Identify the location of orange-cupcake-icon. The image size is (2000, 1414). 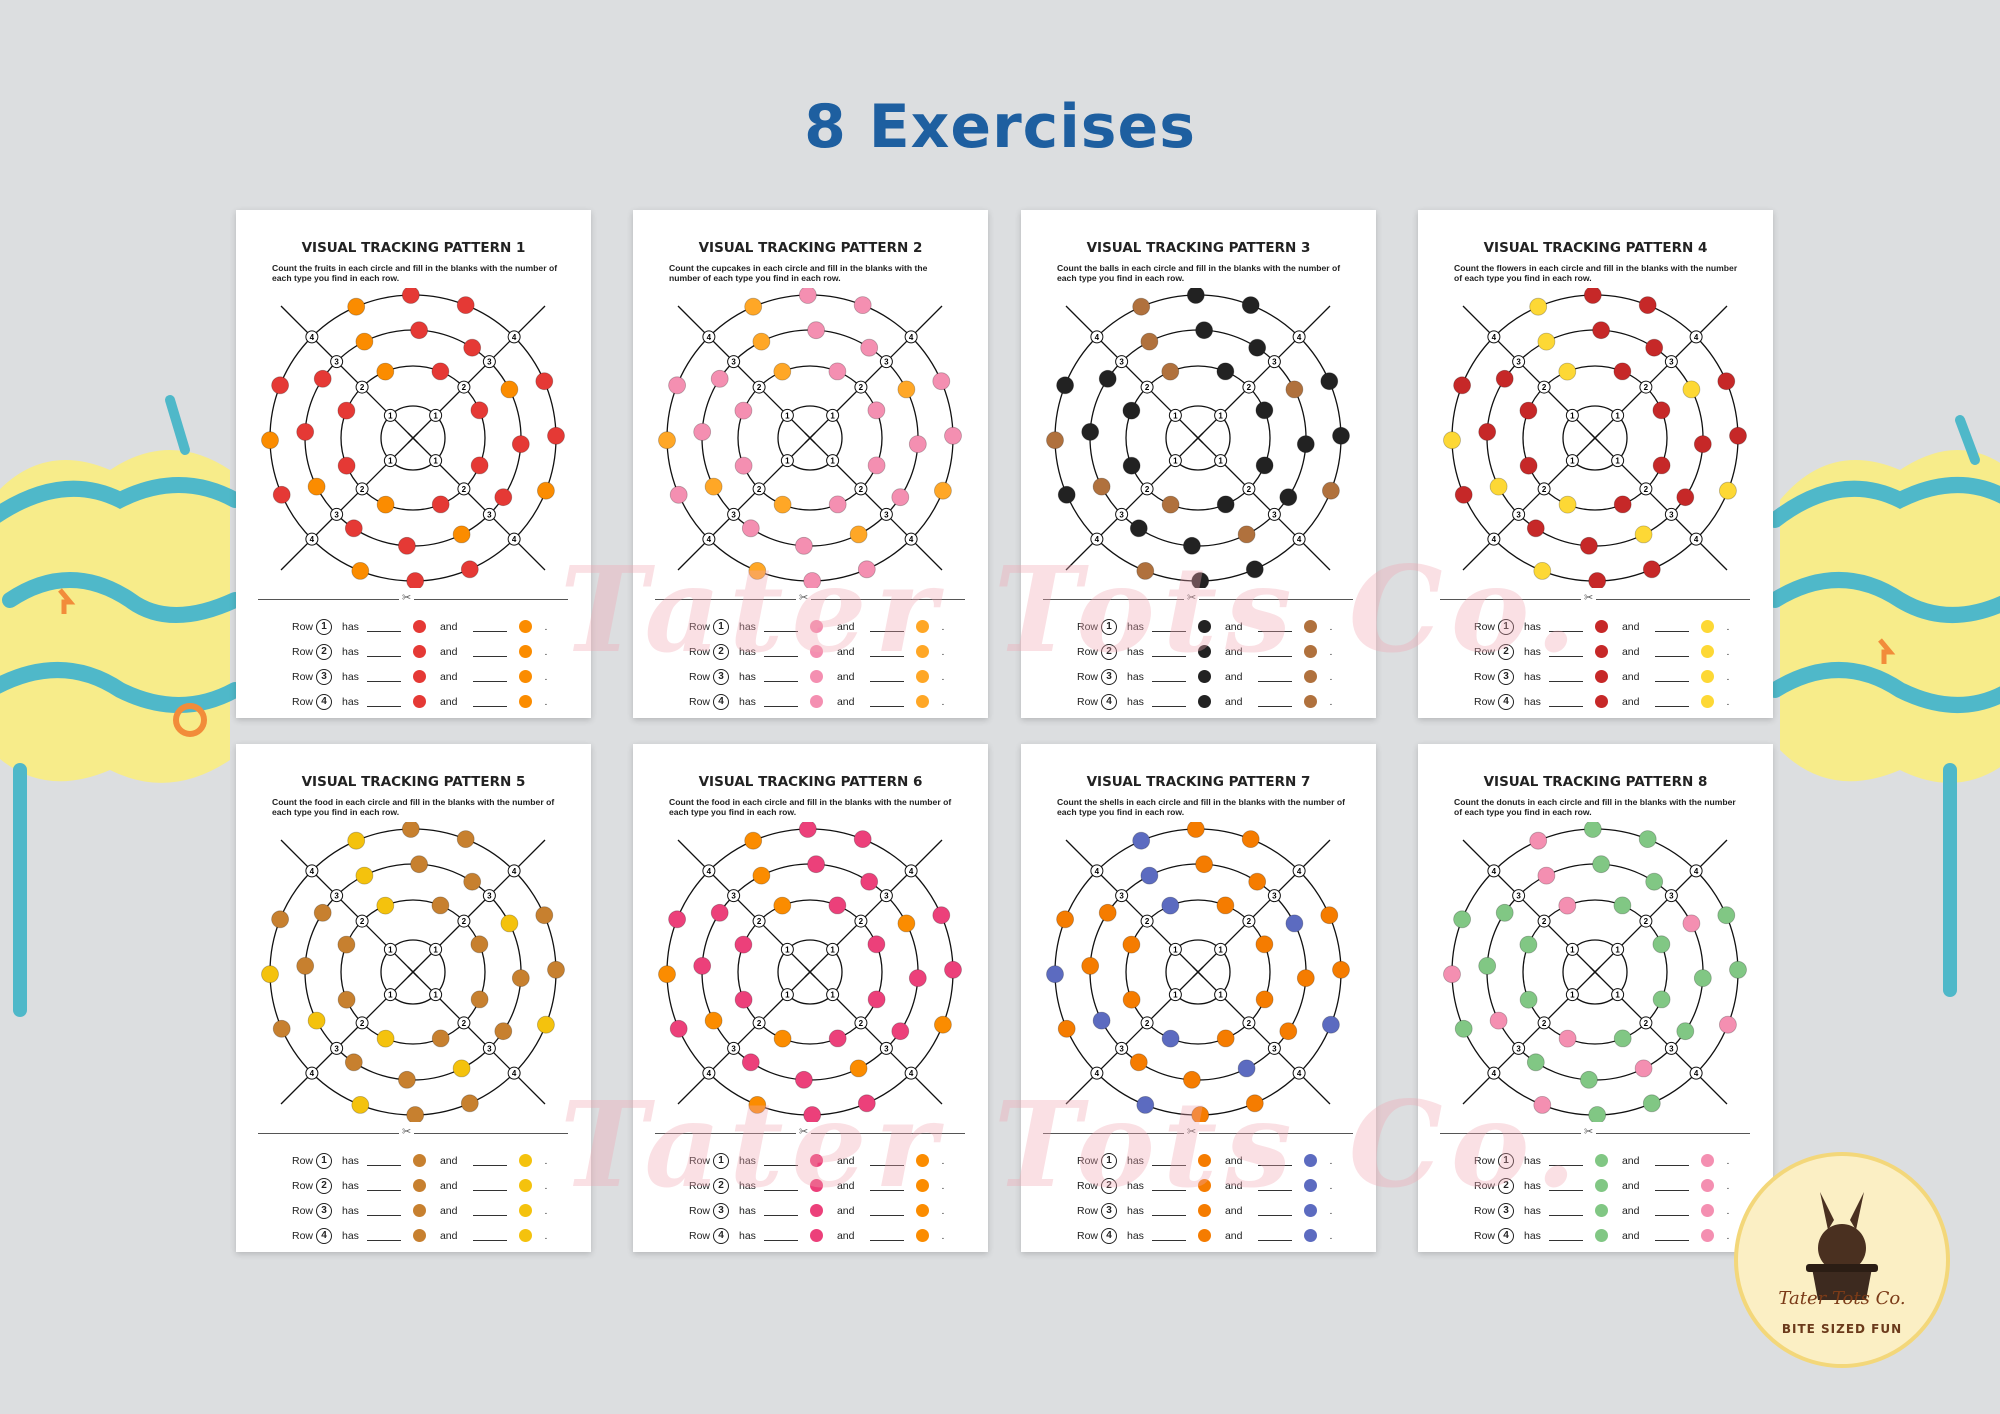
(761, 341).